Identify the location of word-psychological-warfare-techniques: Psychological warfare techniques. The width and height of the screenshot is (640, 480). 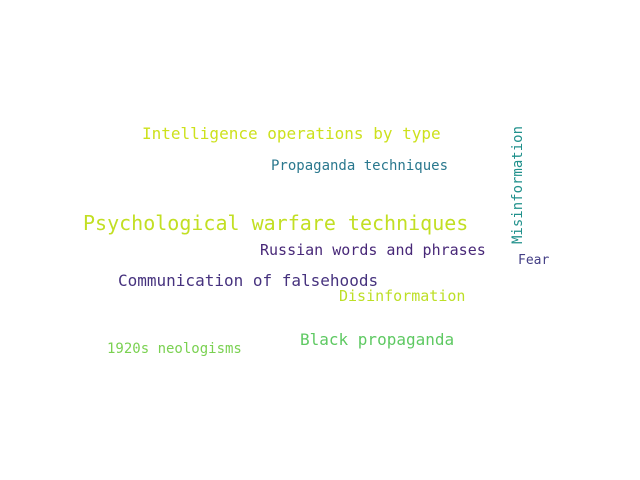
(276, 223).